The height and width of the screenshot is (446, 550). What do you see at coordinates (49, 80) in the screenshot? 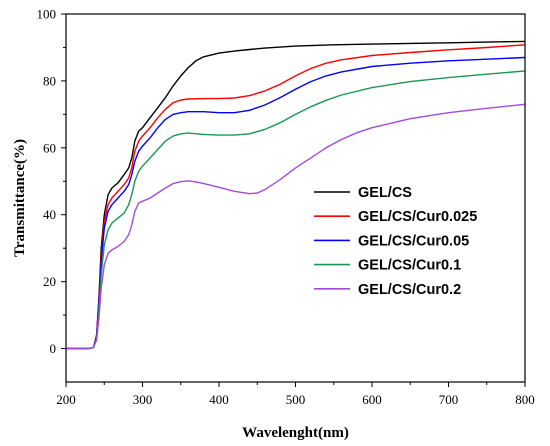
I see `y-tick-label: 80` at bounding box center [49, 80].